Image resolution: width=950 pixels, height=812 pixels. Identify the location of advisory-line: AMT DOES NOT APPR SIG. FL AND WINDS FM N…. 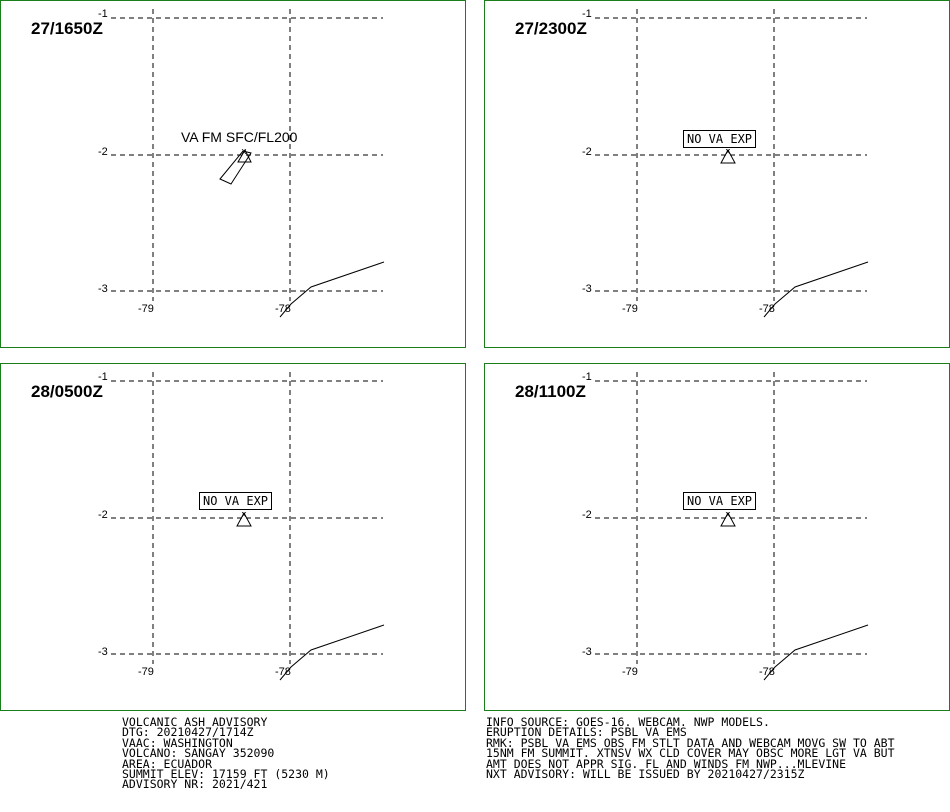
(666, 763).